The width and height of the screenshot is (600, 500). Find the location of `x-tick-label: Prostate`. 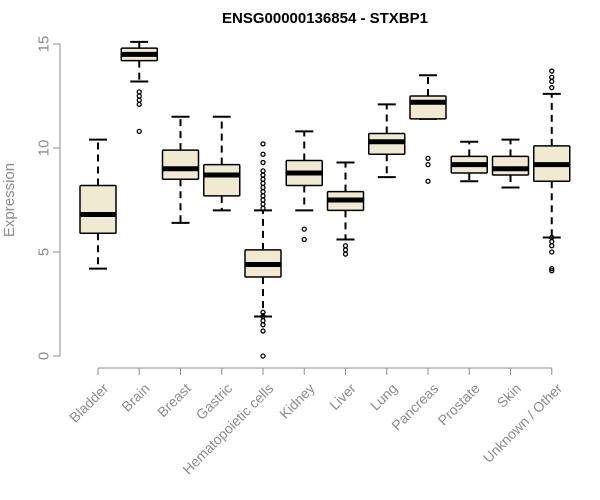

x-tick-label: Prostate is located at coordinates (459, 404).